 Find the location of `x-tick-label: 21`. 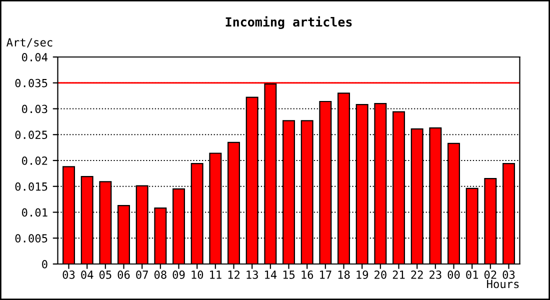

x-tick-label: 21 is located at coordinates (398, 274).